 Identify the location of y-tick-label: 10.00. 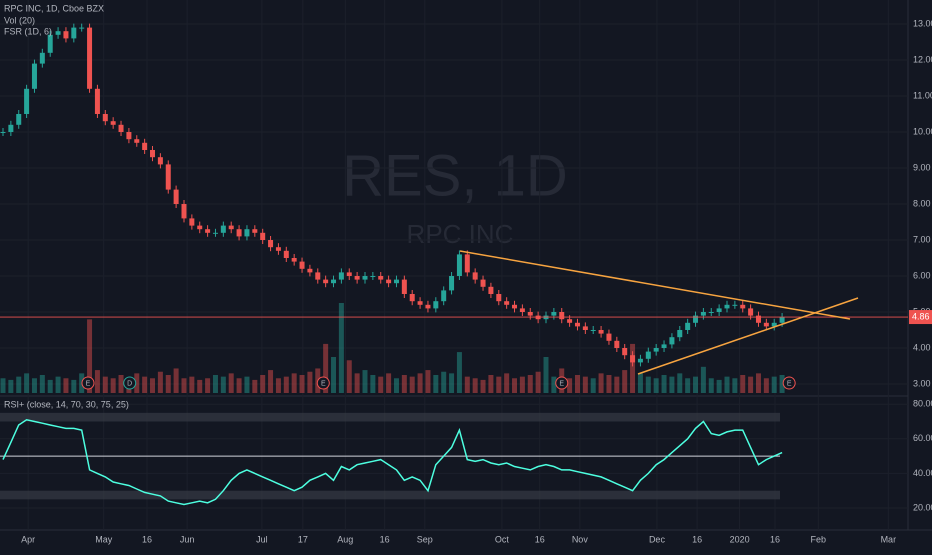
(922, 131).